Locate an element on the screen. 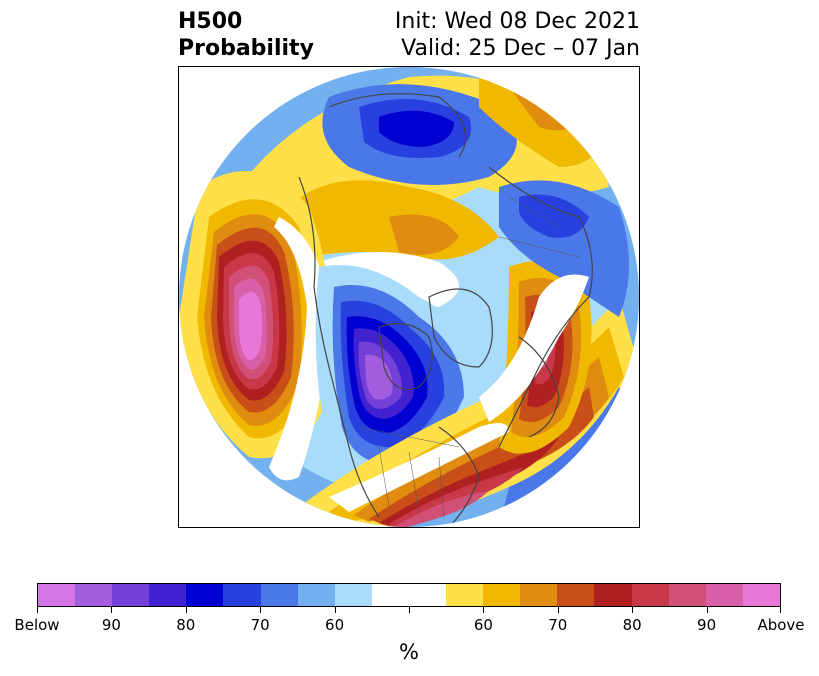  colorbar is located at coordinates (409, 595).